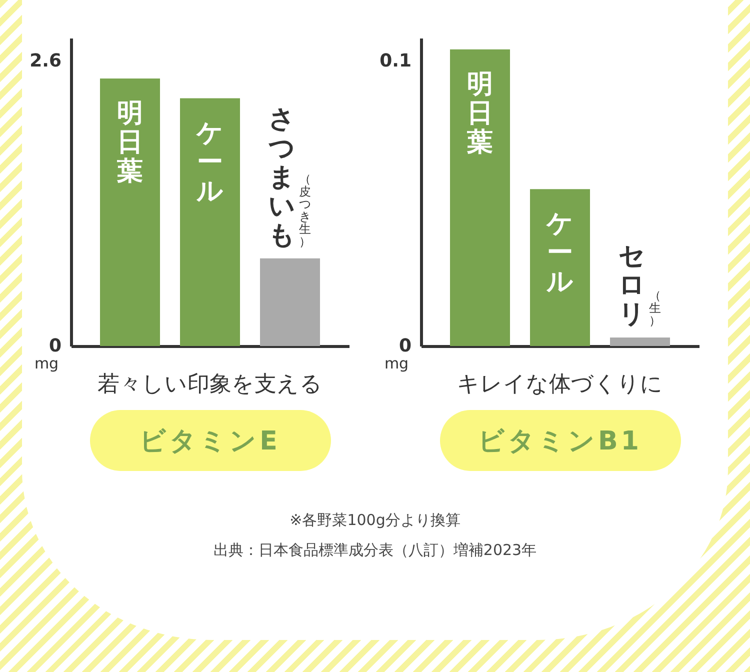  I want to click on text: ※各野菜100g分より換算, so click(375, 520).